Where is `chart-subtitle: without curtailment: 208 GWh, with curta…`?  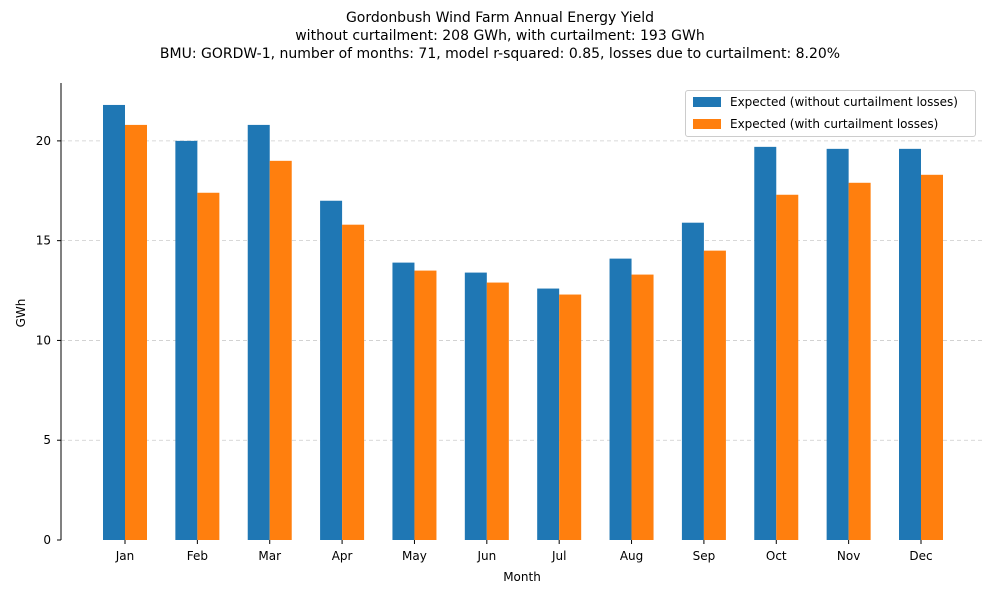
chart-subtitle: without curtailment: 208 GWh, with curta… is located at coordinates (500, 36).